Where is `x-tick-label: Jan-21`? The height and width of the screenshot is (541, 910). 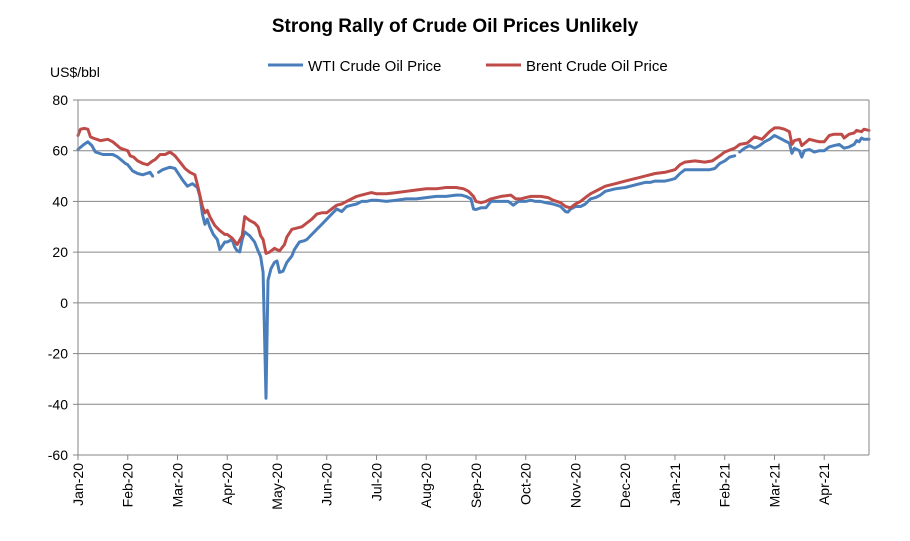 x-tick-label: Jan-21 is located at coordinates (675, 484).